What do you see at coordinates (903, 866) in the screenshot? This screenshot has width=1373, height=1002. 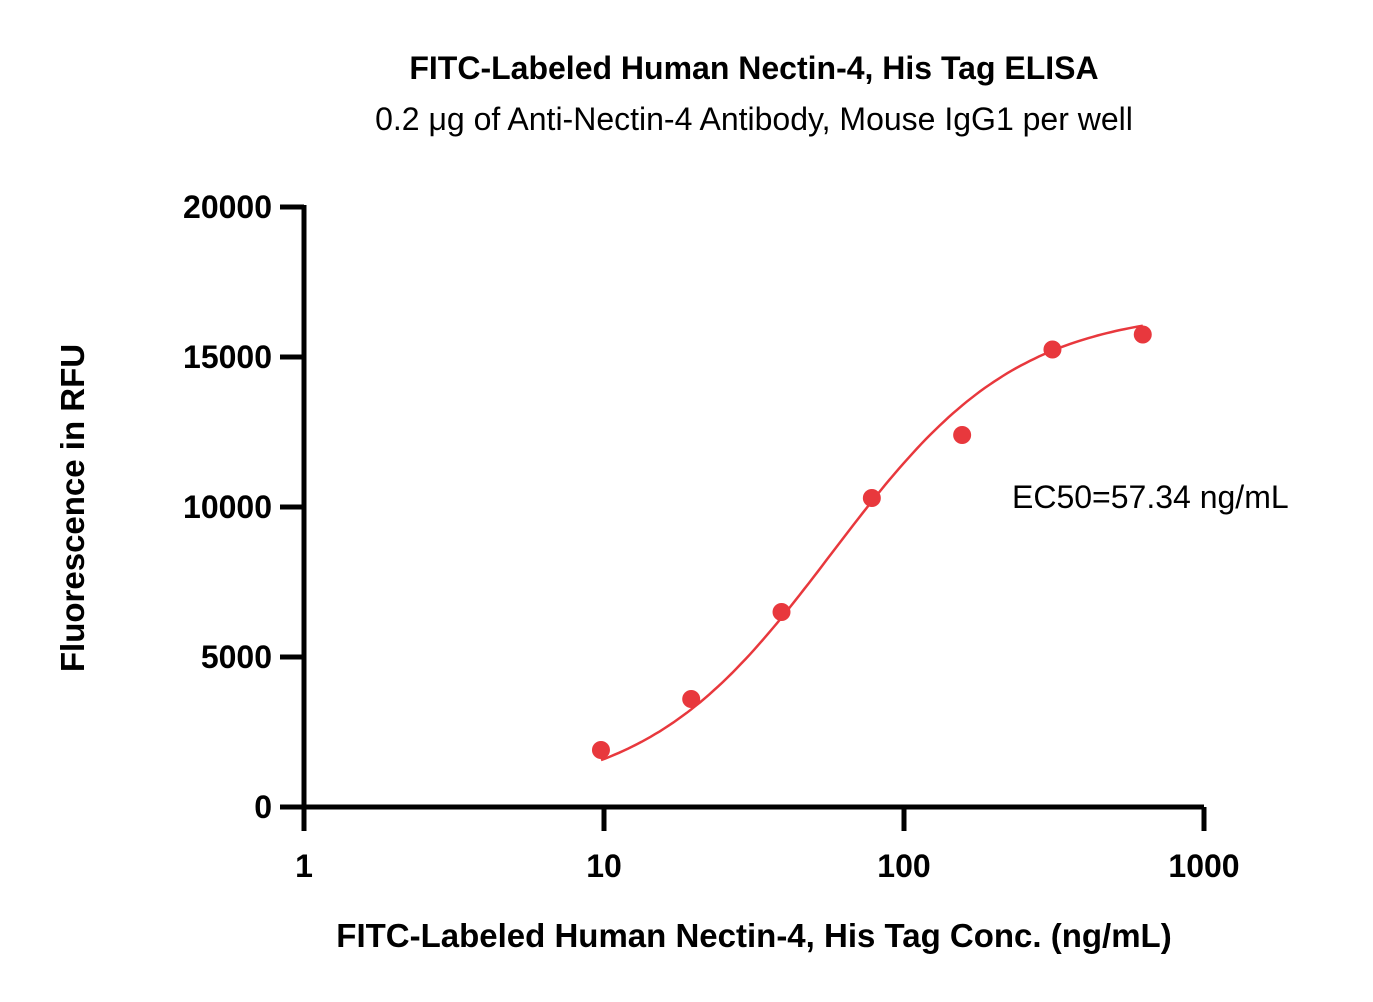 I see `x-tick-label: 100` at bounding box center [903, 866].